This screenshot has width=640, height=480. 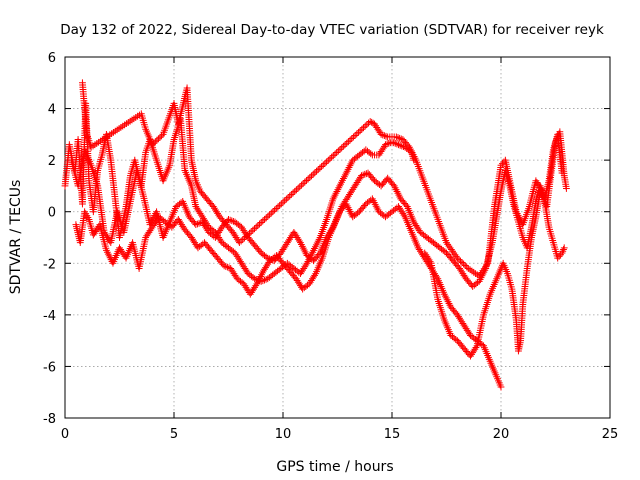 I want to click on y-axis-label: SDTVAR / TECUs, so click(x=16, y=237).